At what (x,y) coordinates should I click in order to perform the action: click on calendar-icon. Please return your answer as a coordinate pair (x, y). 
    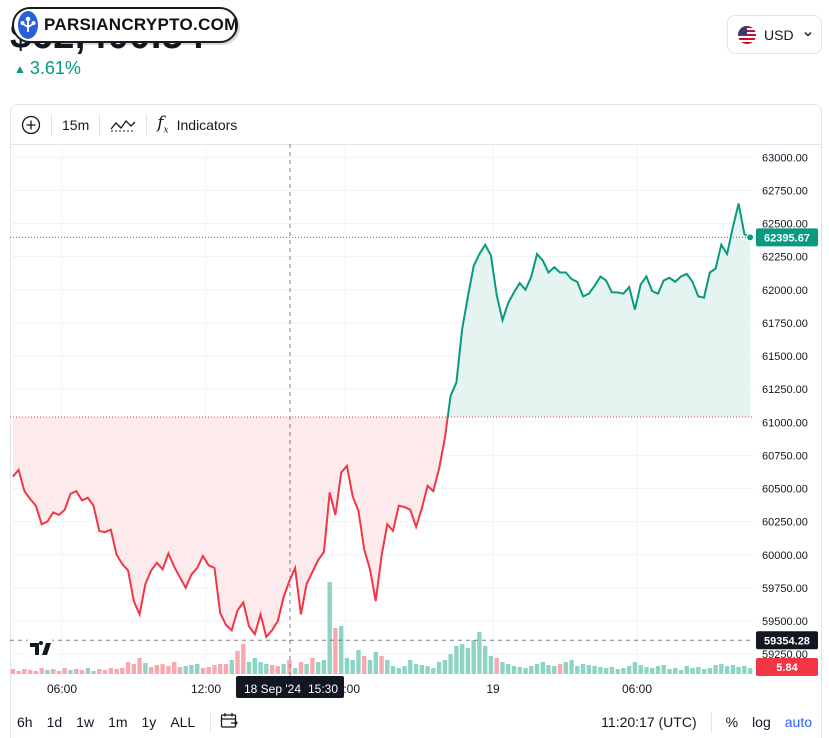
    Looking at the image, I should click on (230, 720).